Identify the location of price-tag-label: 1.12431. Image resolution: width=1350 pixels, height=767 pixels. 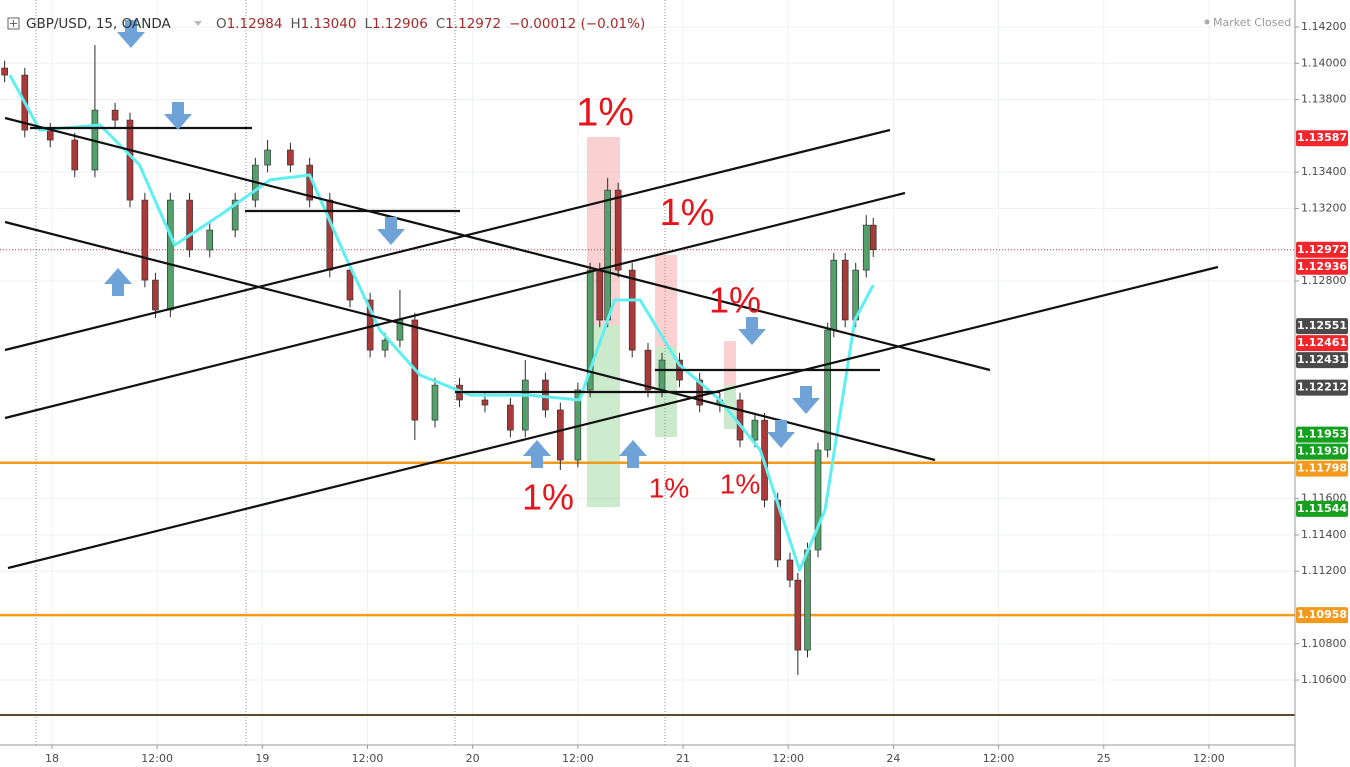
(1322, 359).